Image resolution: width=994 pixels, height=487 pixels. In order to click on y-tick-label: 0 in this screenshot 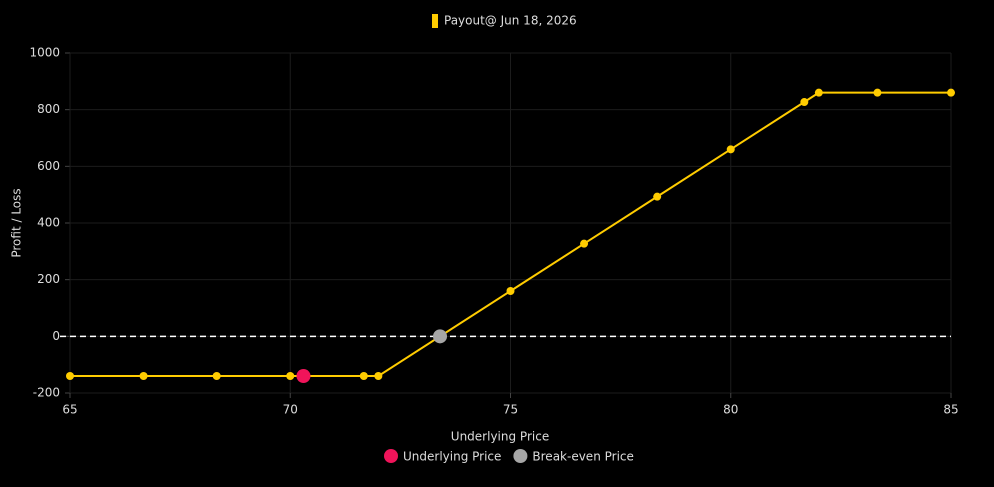, I will do `click(56, 336)`.